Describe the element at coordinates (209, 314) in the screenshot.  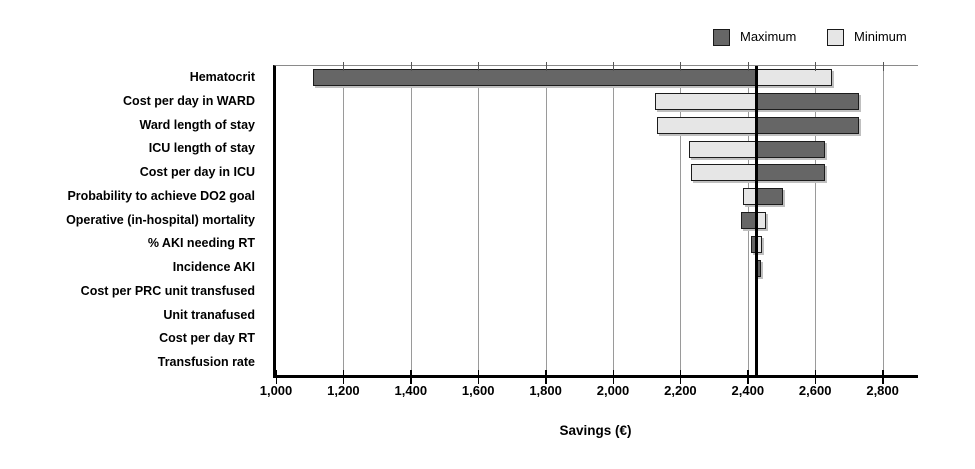
I see `category-label: Unit tranafused` at that location.